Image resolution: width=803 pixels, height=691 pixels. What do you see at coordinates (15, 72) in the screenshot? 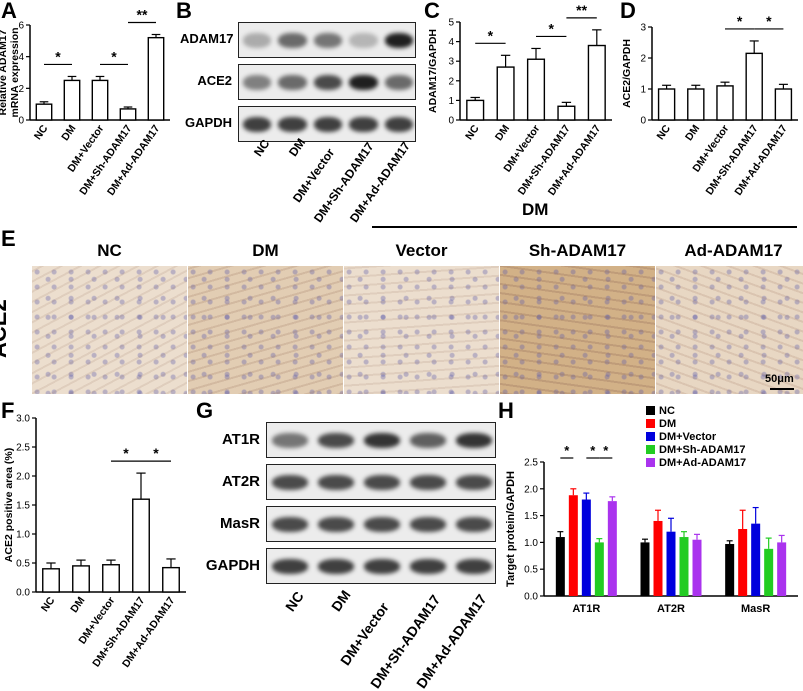
I see `y-axis-label-line: mRNA expression` at bounding box center [15, 72].